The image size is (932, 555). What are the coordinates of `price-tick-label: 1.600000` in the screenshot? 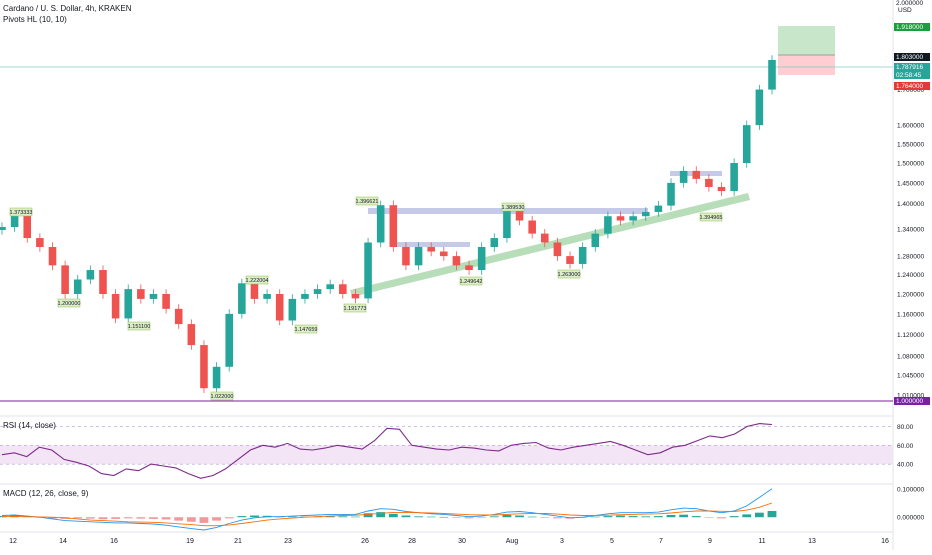 It's located at (910, 126).